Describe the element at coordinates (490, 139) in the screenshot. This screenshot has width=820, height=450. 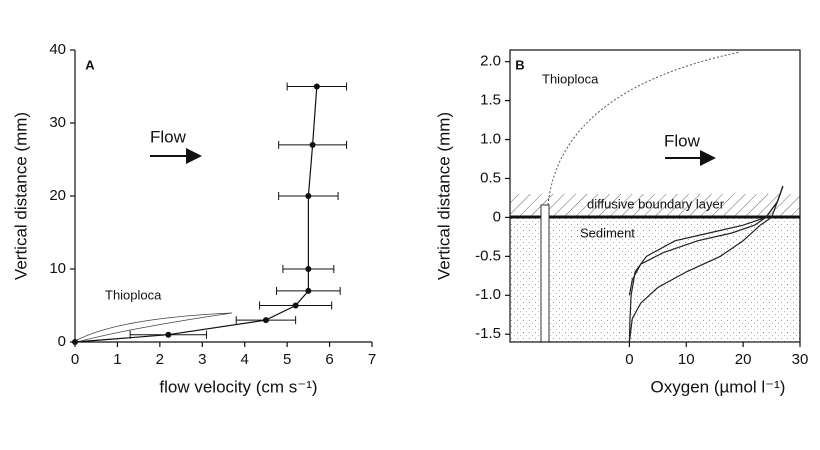
I see `y-tick-label: 1.0` at that location.